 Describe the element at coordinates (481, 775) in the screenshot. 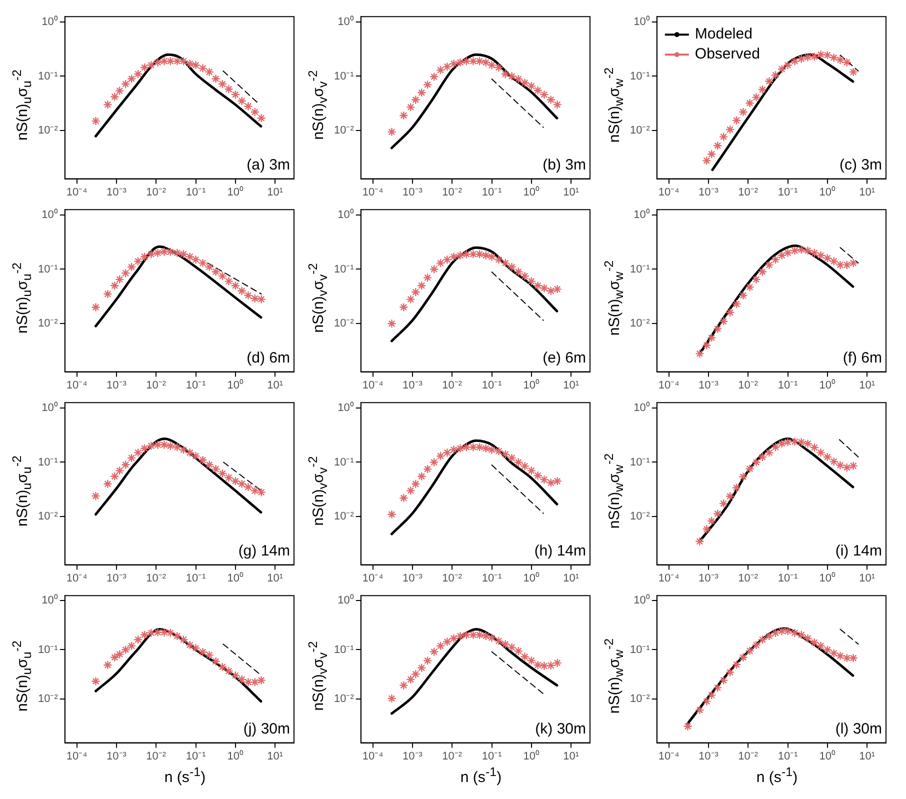

I see `x-axis-title: n (s$^{-1}$)` at that location.